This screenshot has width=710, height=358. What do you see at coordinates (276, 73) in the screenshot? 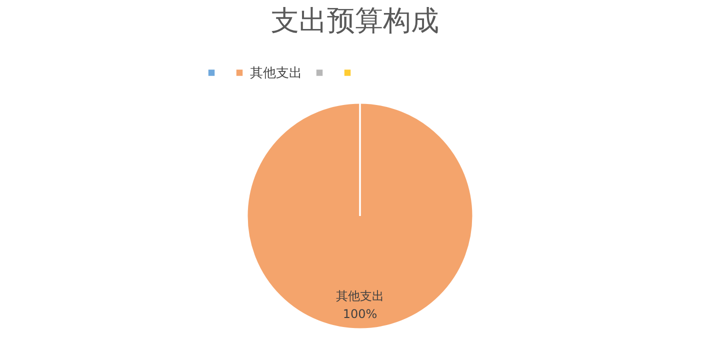
I see `legend-label: 其他支出` at bounding box center [276, 73].